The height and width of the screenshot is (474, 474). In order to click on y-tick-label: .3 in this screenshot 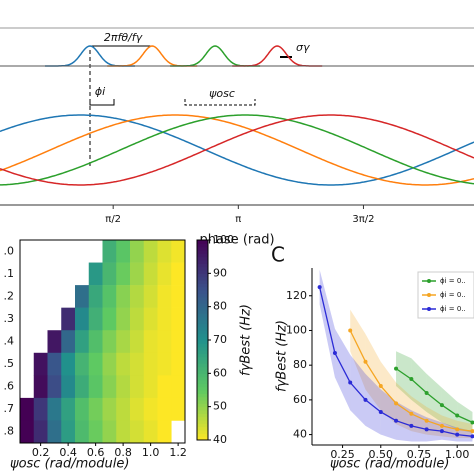, I will do `click(9, 318)`.